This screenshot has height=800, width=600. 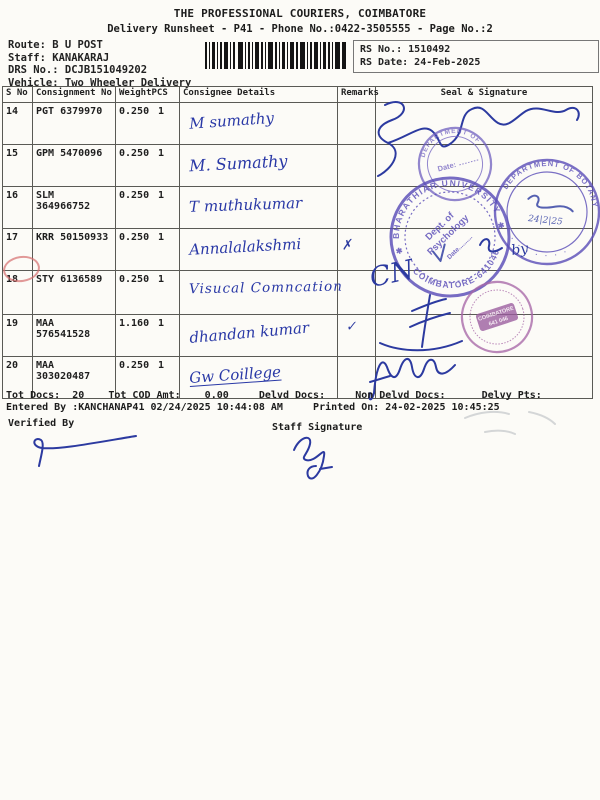 I want to click on rs-info-box: RS No.: 1510492 RS Date: 24-Feb-2025, so click(x=476, y=56).